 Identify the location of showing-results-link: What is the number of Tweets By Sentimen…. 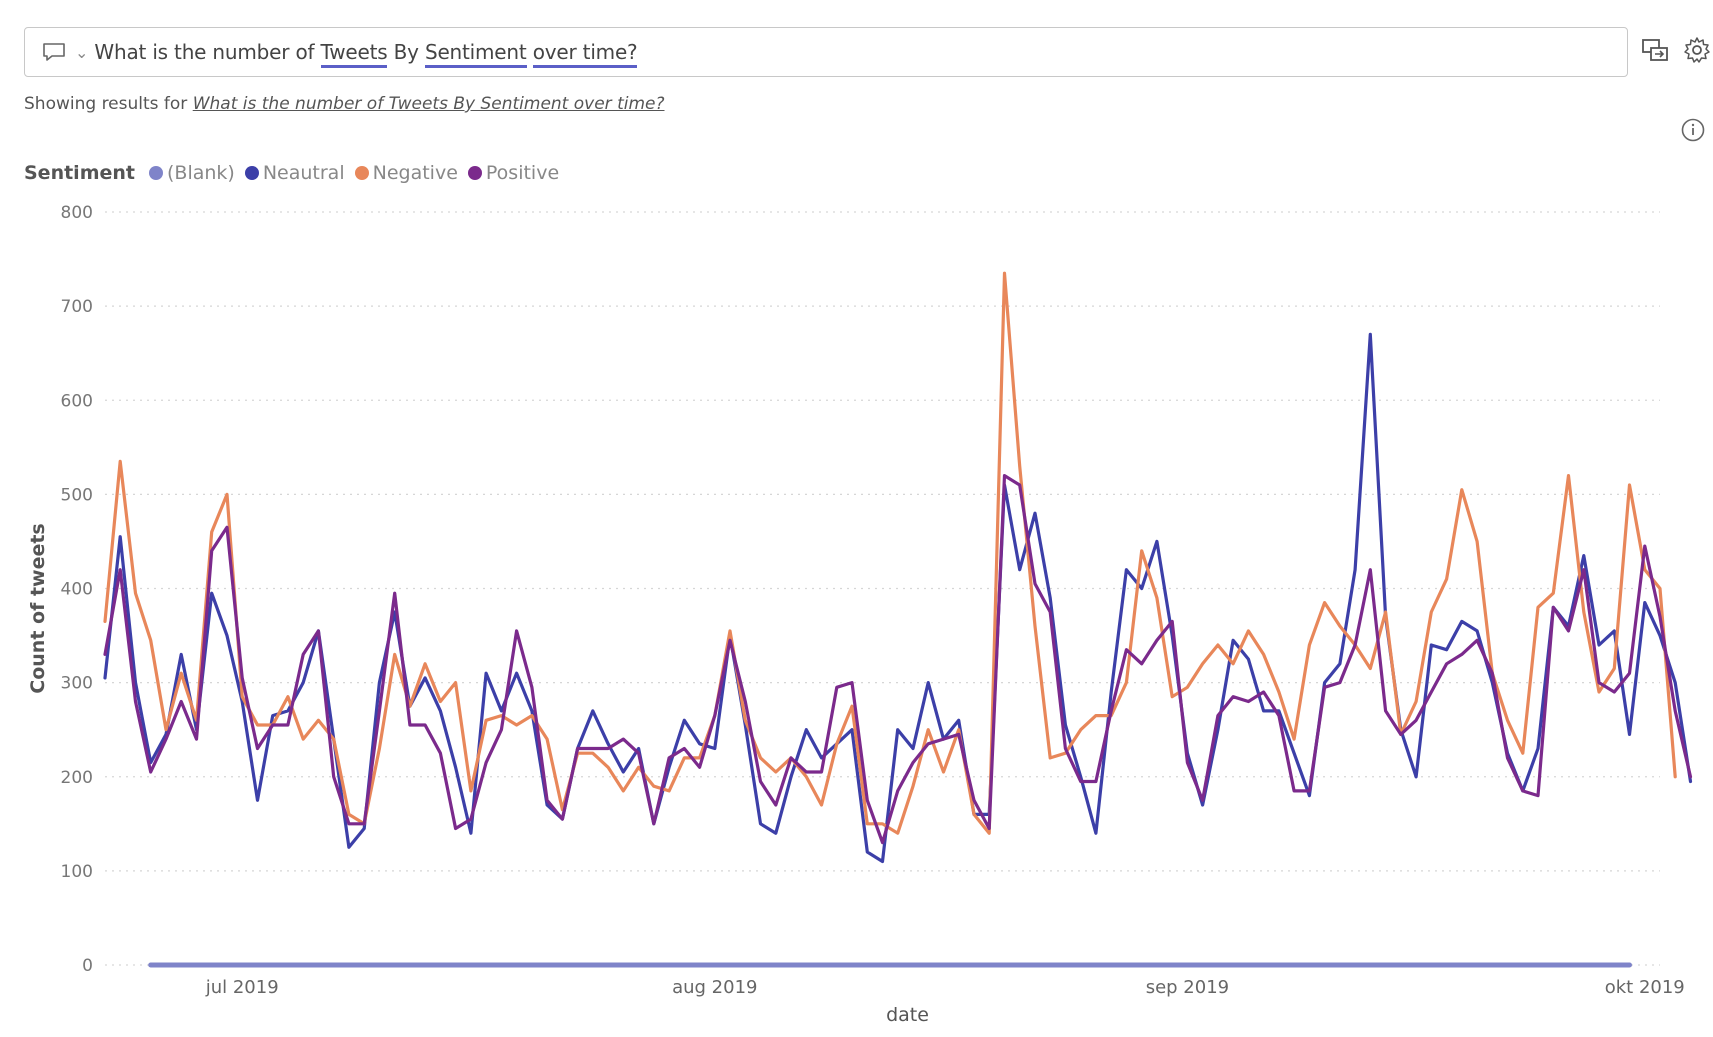
(428, 104).